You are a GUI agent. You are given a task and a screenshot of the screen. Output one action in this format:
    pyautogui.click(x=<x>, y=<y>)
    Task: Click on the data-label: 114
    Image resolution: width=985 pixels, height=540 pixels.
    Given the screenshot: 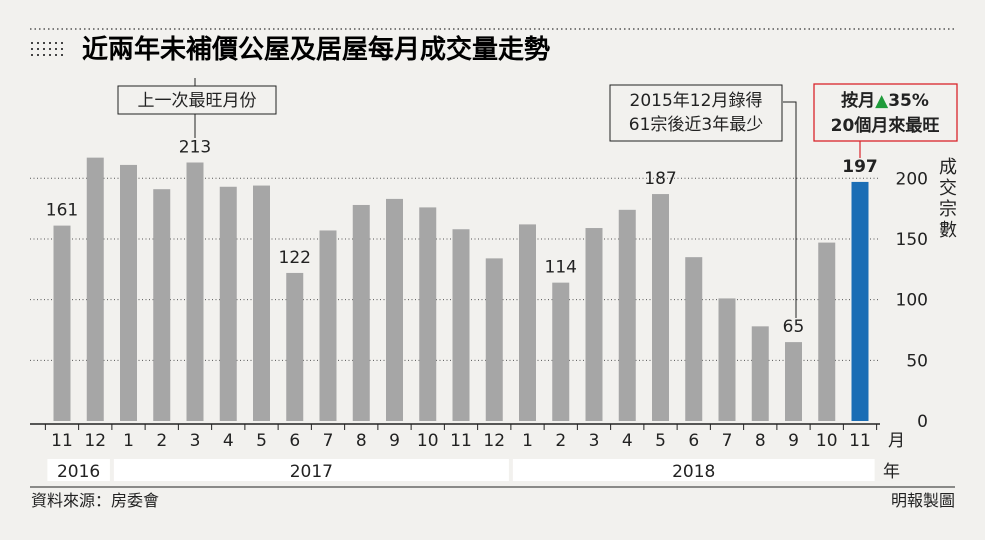 What is the action you would take?
    pyautogui.click(x=561, y=268)
    